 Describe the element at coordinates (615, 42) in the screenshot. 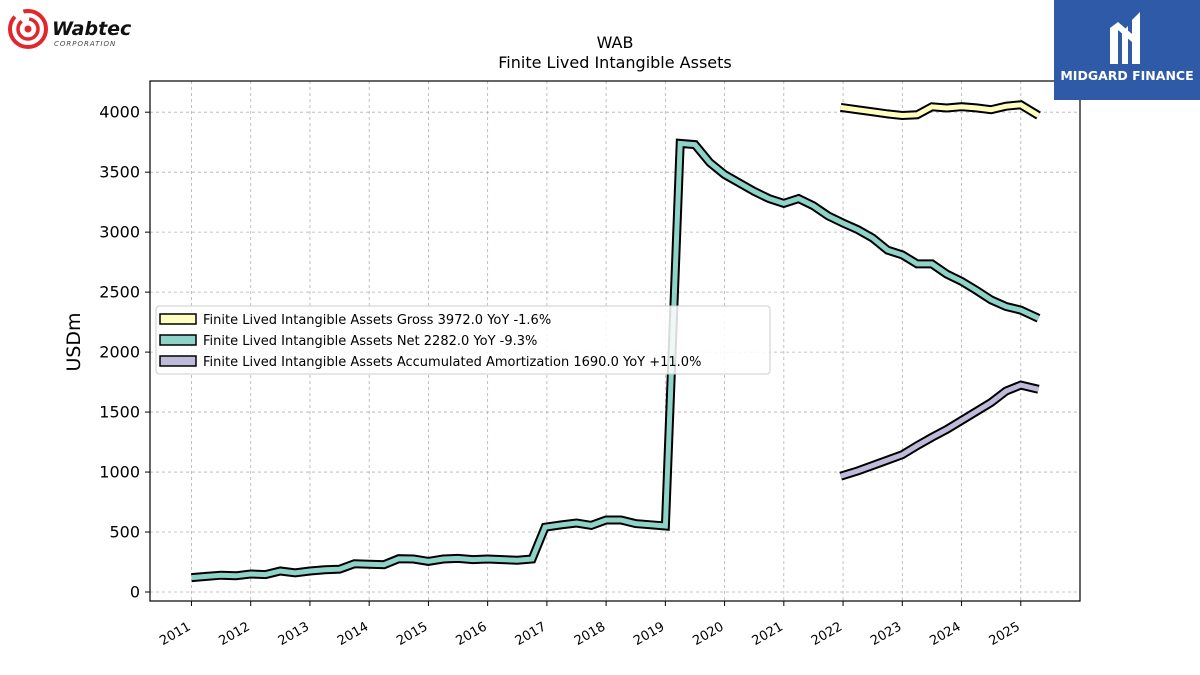

I see `chart-title: WAB` at that location.